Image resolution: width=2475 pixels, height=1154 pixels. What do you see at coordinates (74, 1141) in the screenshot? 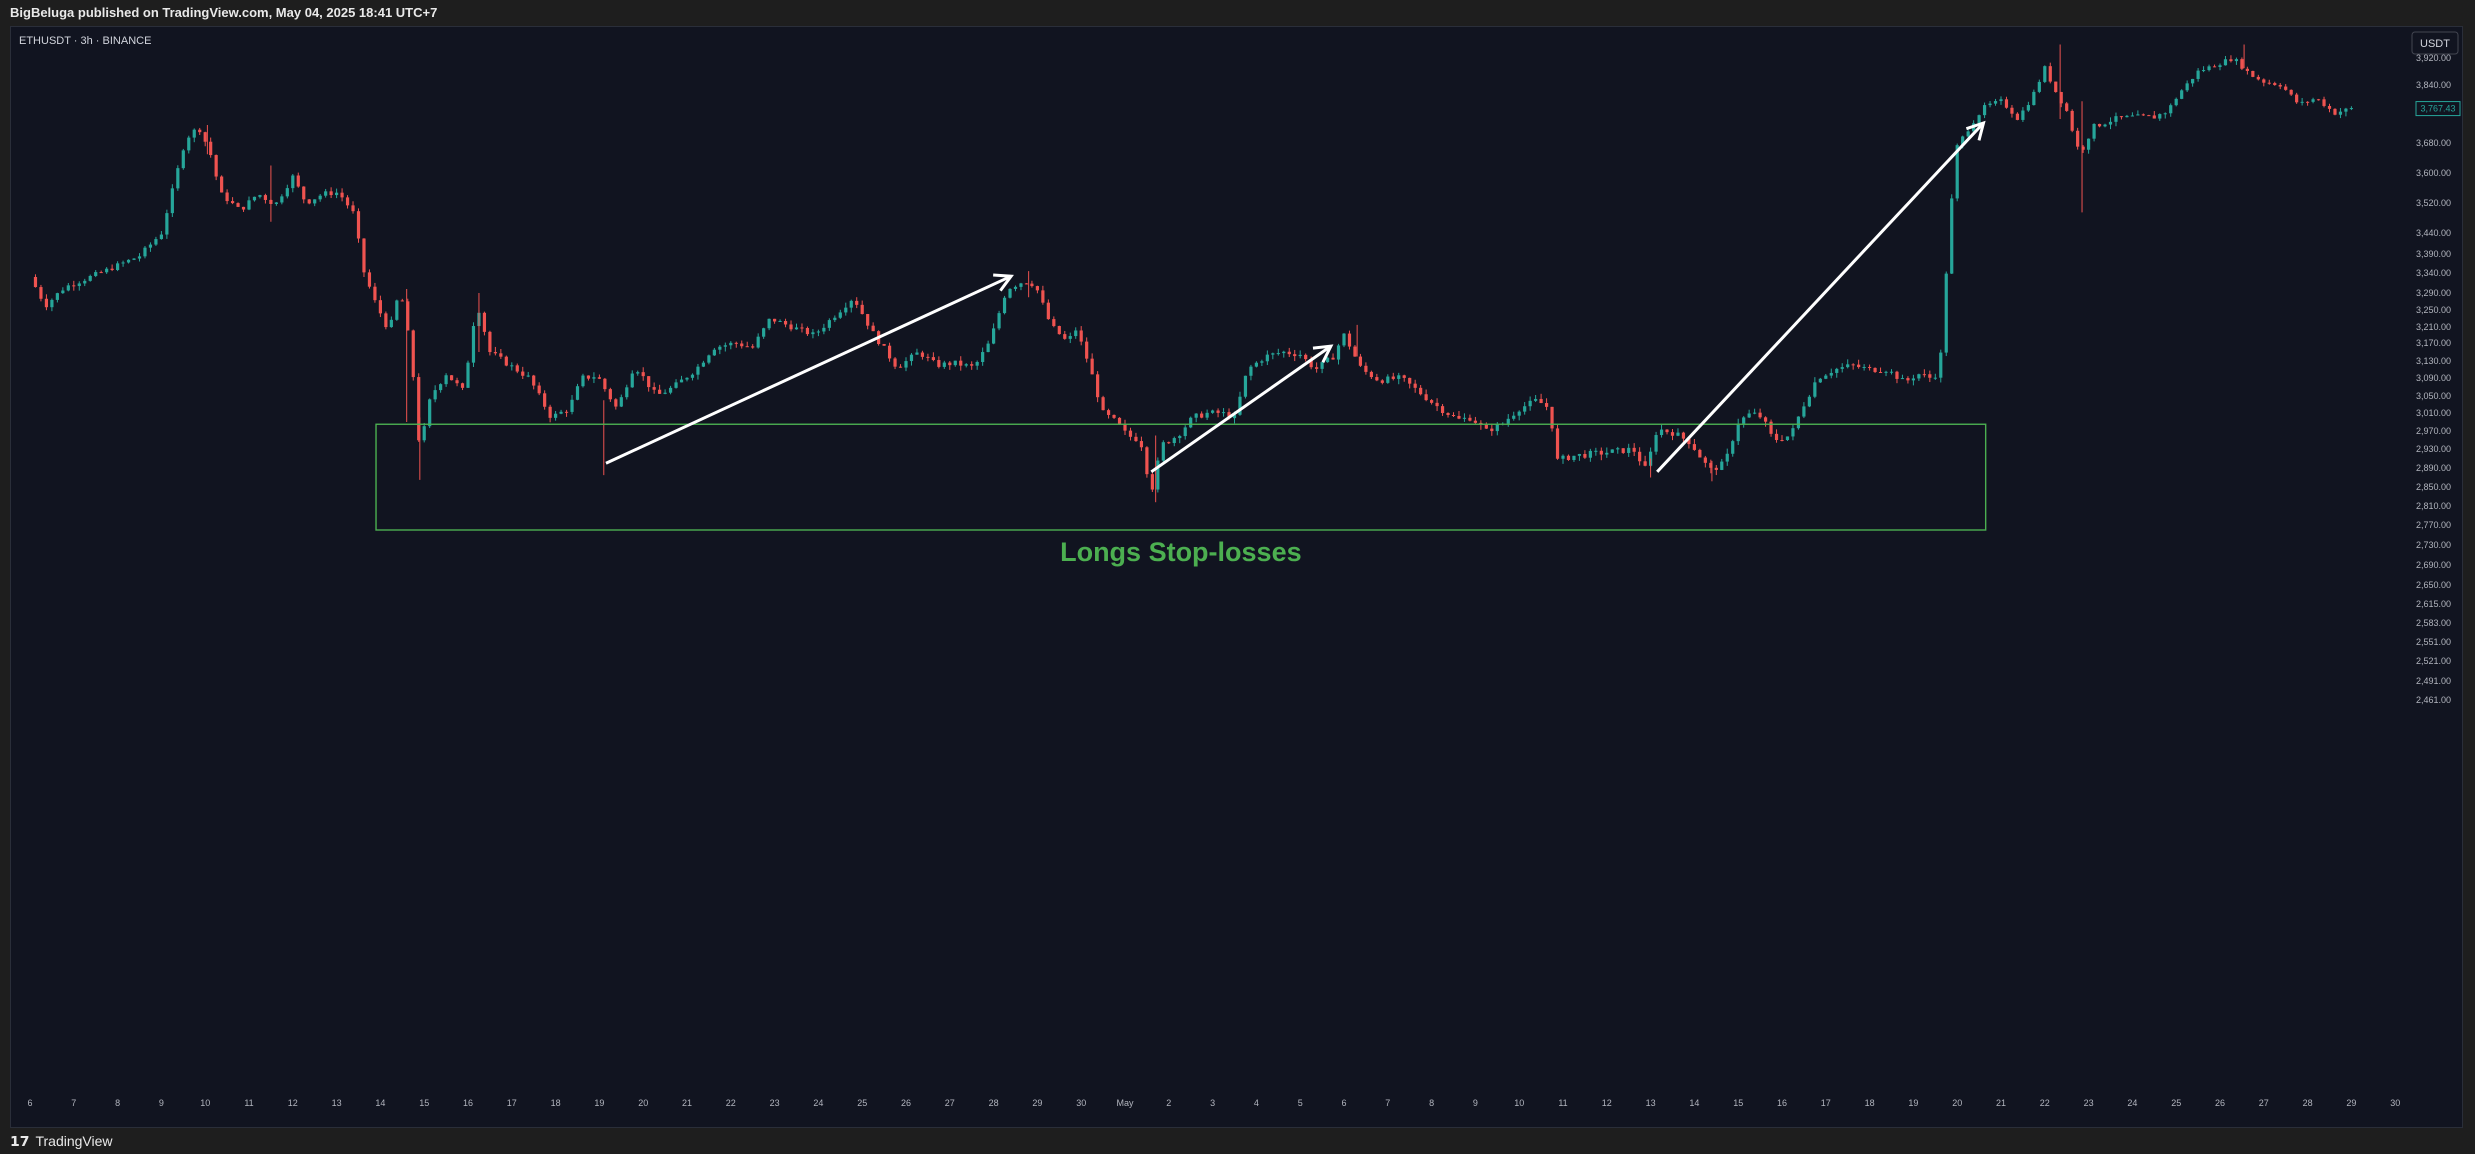
I see `tradingview-brand: TradingView` at bounding box center [74, 1141].